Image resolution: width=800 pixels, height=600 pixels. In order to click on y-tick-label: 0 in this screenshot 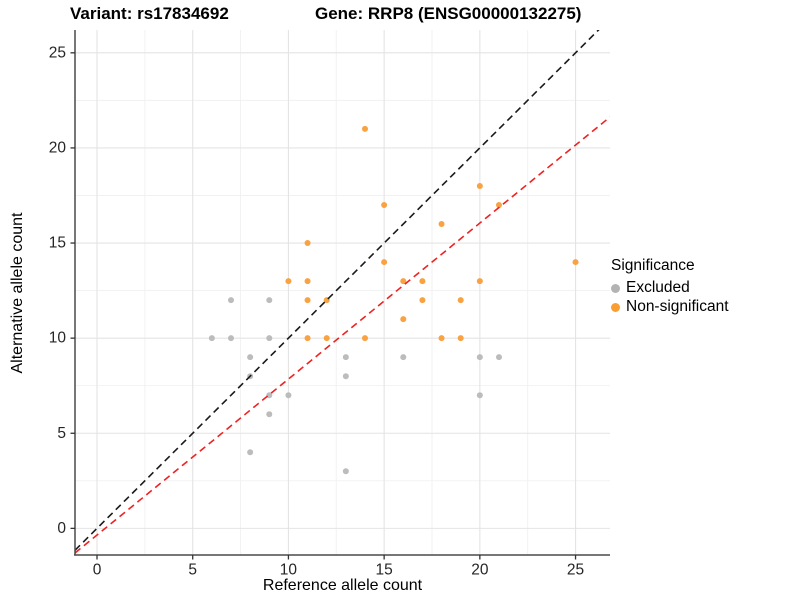, I will do `click(61, 528)`.